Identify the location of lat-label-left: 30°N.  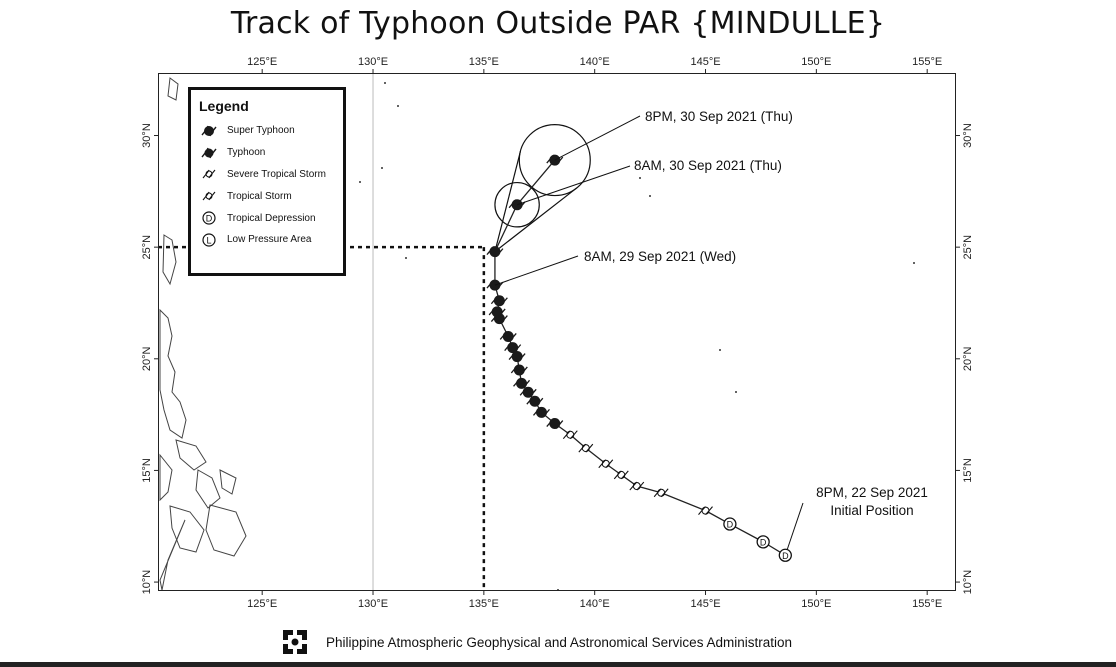
(147, 135).